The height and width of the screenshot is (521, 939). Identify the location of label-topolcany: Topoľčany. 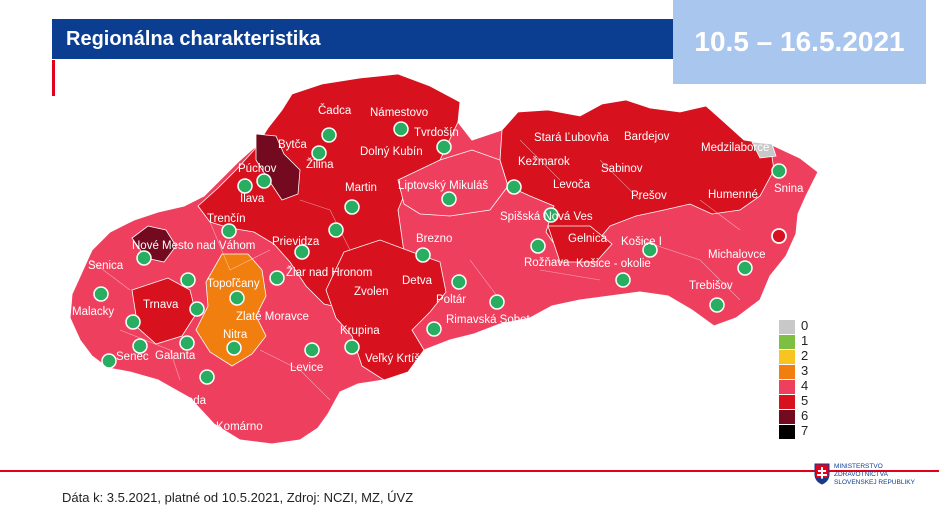
(233, 284).